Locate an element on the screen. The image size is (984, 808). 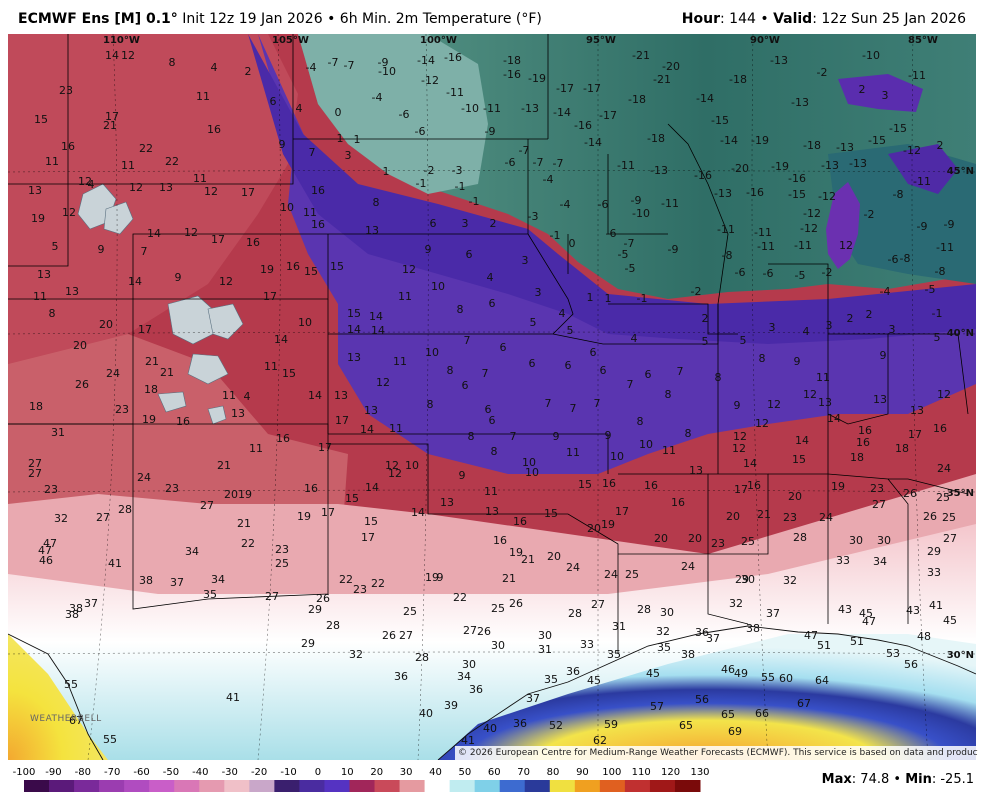
temperature-value: 14 is located at coordinates (750, 463).